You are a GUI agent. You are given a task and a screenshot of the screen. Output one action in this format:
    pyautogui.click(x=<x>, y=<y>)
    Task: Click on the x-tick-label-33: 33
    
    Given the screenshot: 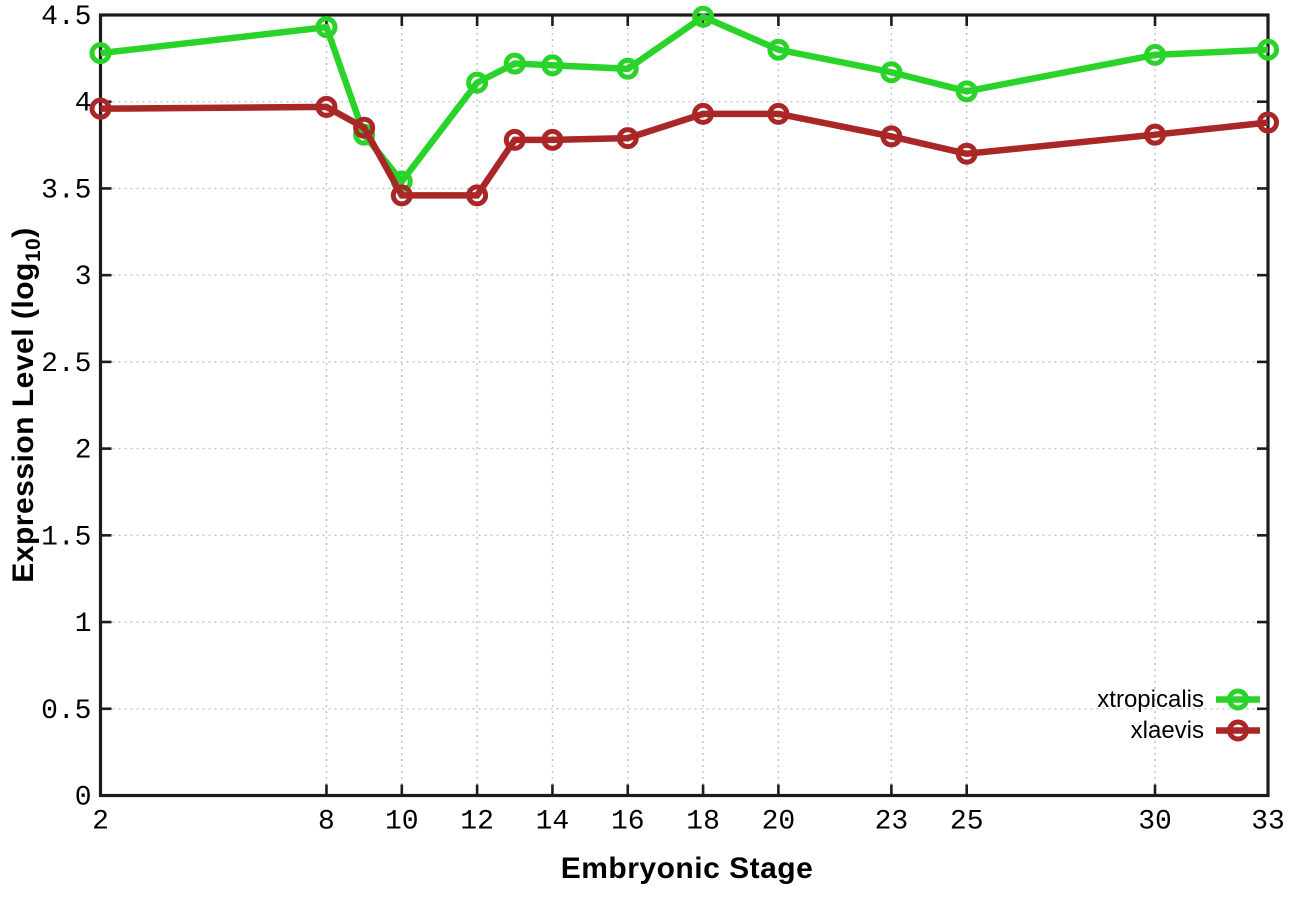 What is the action you would take?
    pyautogui.click(x=1268, y=822)
    